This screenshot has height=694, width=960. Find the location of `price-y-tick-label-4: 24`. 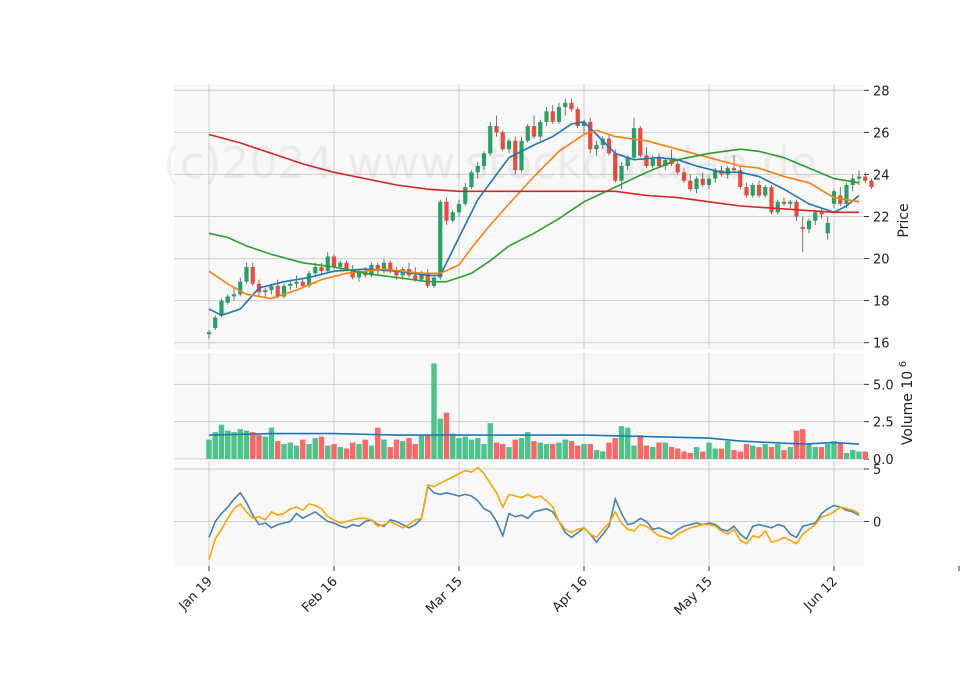

price-y-tick-label-4: 24 is located at coordinates (881, 175).